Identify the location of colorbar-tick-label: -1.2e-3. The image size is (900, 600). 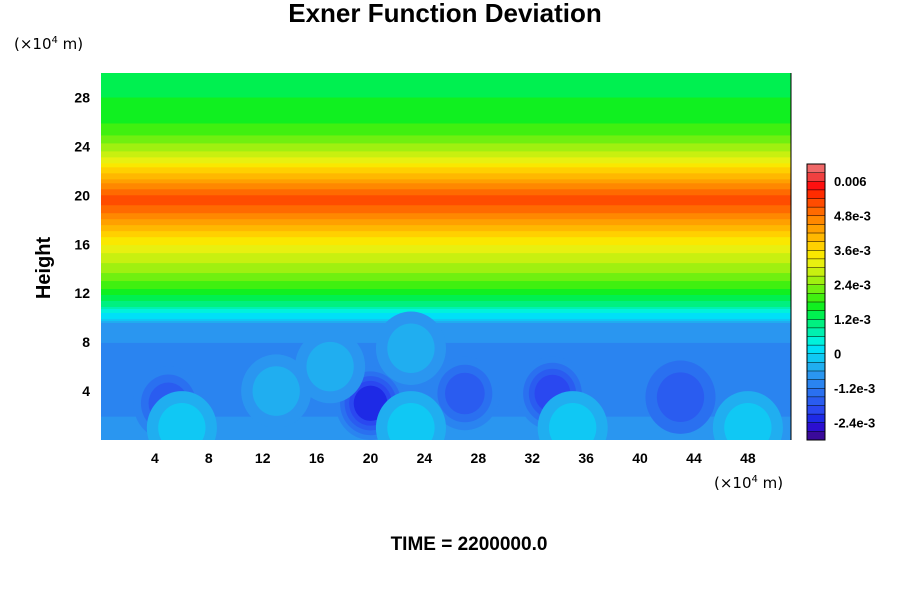
(854, 388).